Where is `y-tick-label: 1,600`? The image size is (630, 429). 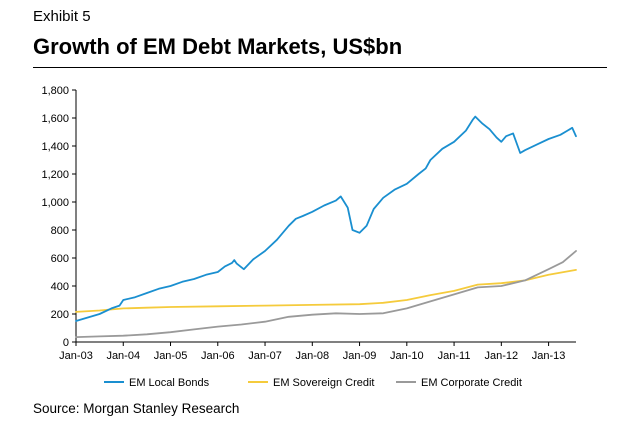
y-tick-label: 1,600 is located at coordinates (55, 119).